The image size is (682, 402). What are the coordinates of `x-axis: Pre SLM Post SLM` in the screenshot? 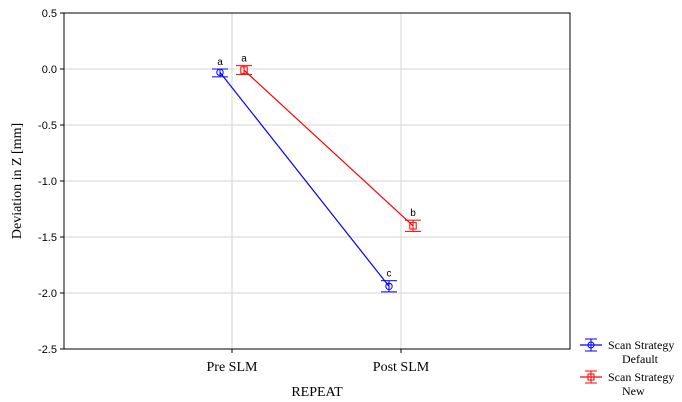 It's located at (318, 362).